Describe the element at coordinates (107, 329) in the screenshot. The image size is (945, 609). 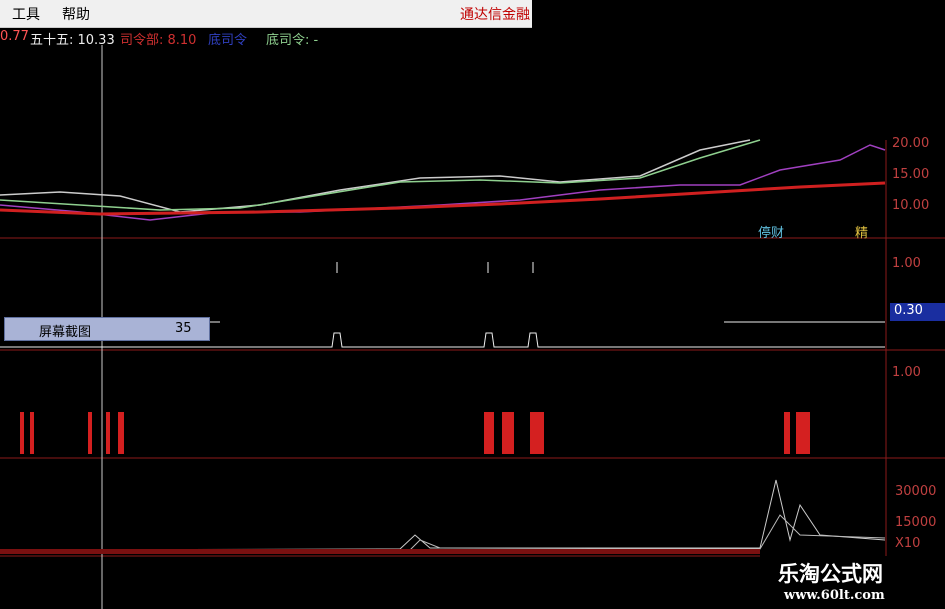
I see `screenshot-tip: 屏幕截图 35` at that location.